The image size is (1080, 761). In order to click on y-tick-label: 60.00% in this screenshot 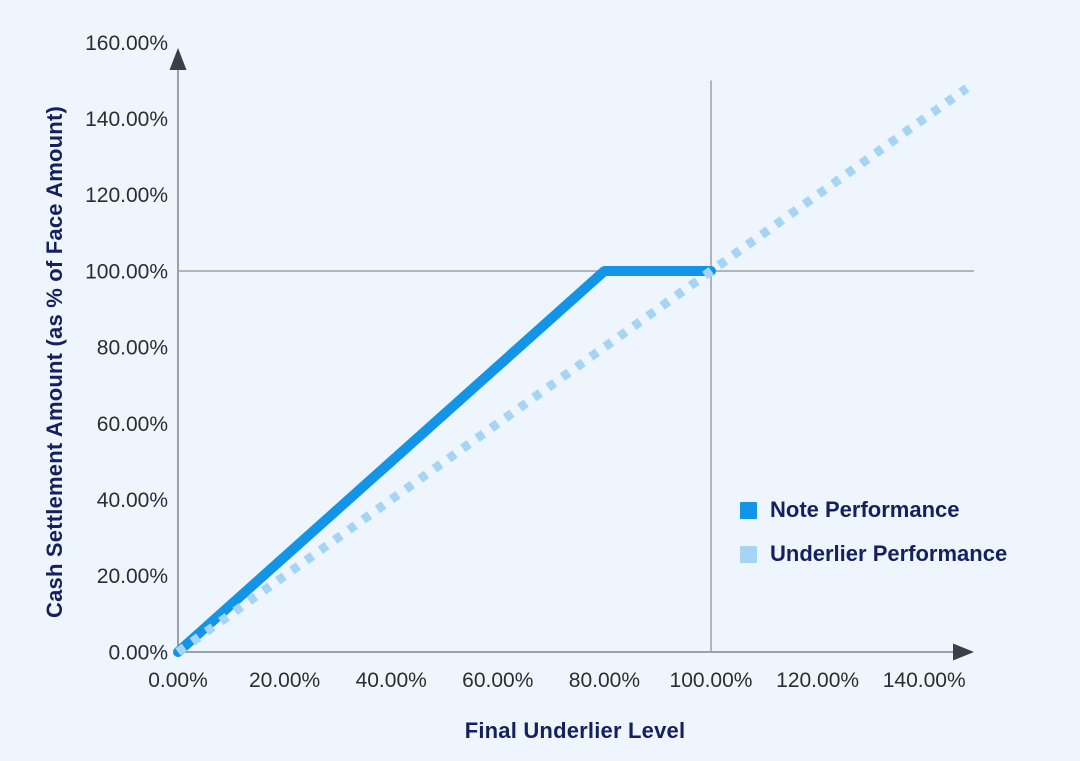, I will do `click(132, 424)`.